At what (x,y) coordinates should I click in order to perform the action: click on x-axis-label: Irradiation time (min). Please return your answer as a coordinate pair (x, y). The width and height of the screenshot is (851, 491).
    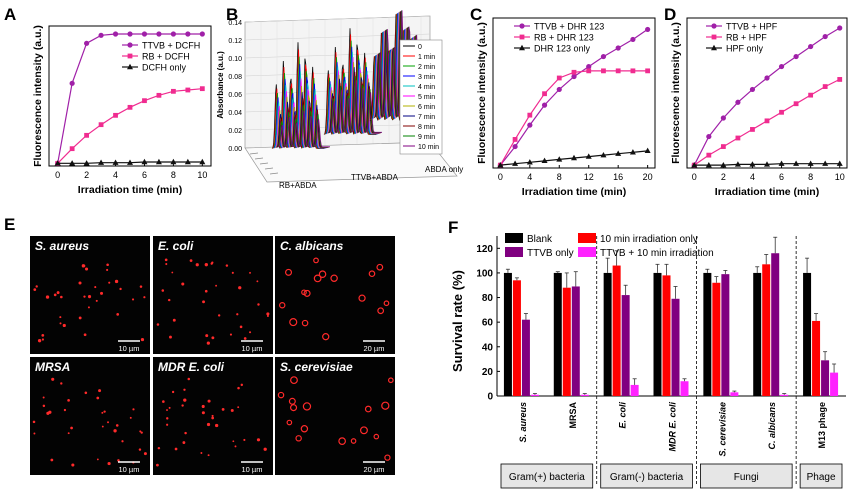
    Looking at the image, I should click on (767, 192).